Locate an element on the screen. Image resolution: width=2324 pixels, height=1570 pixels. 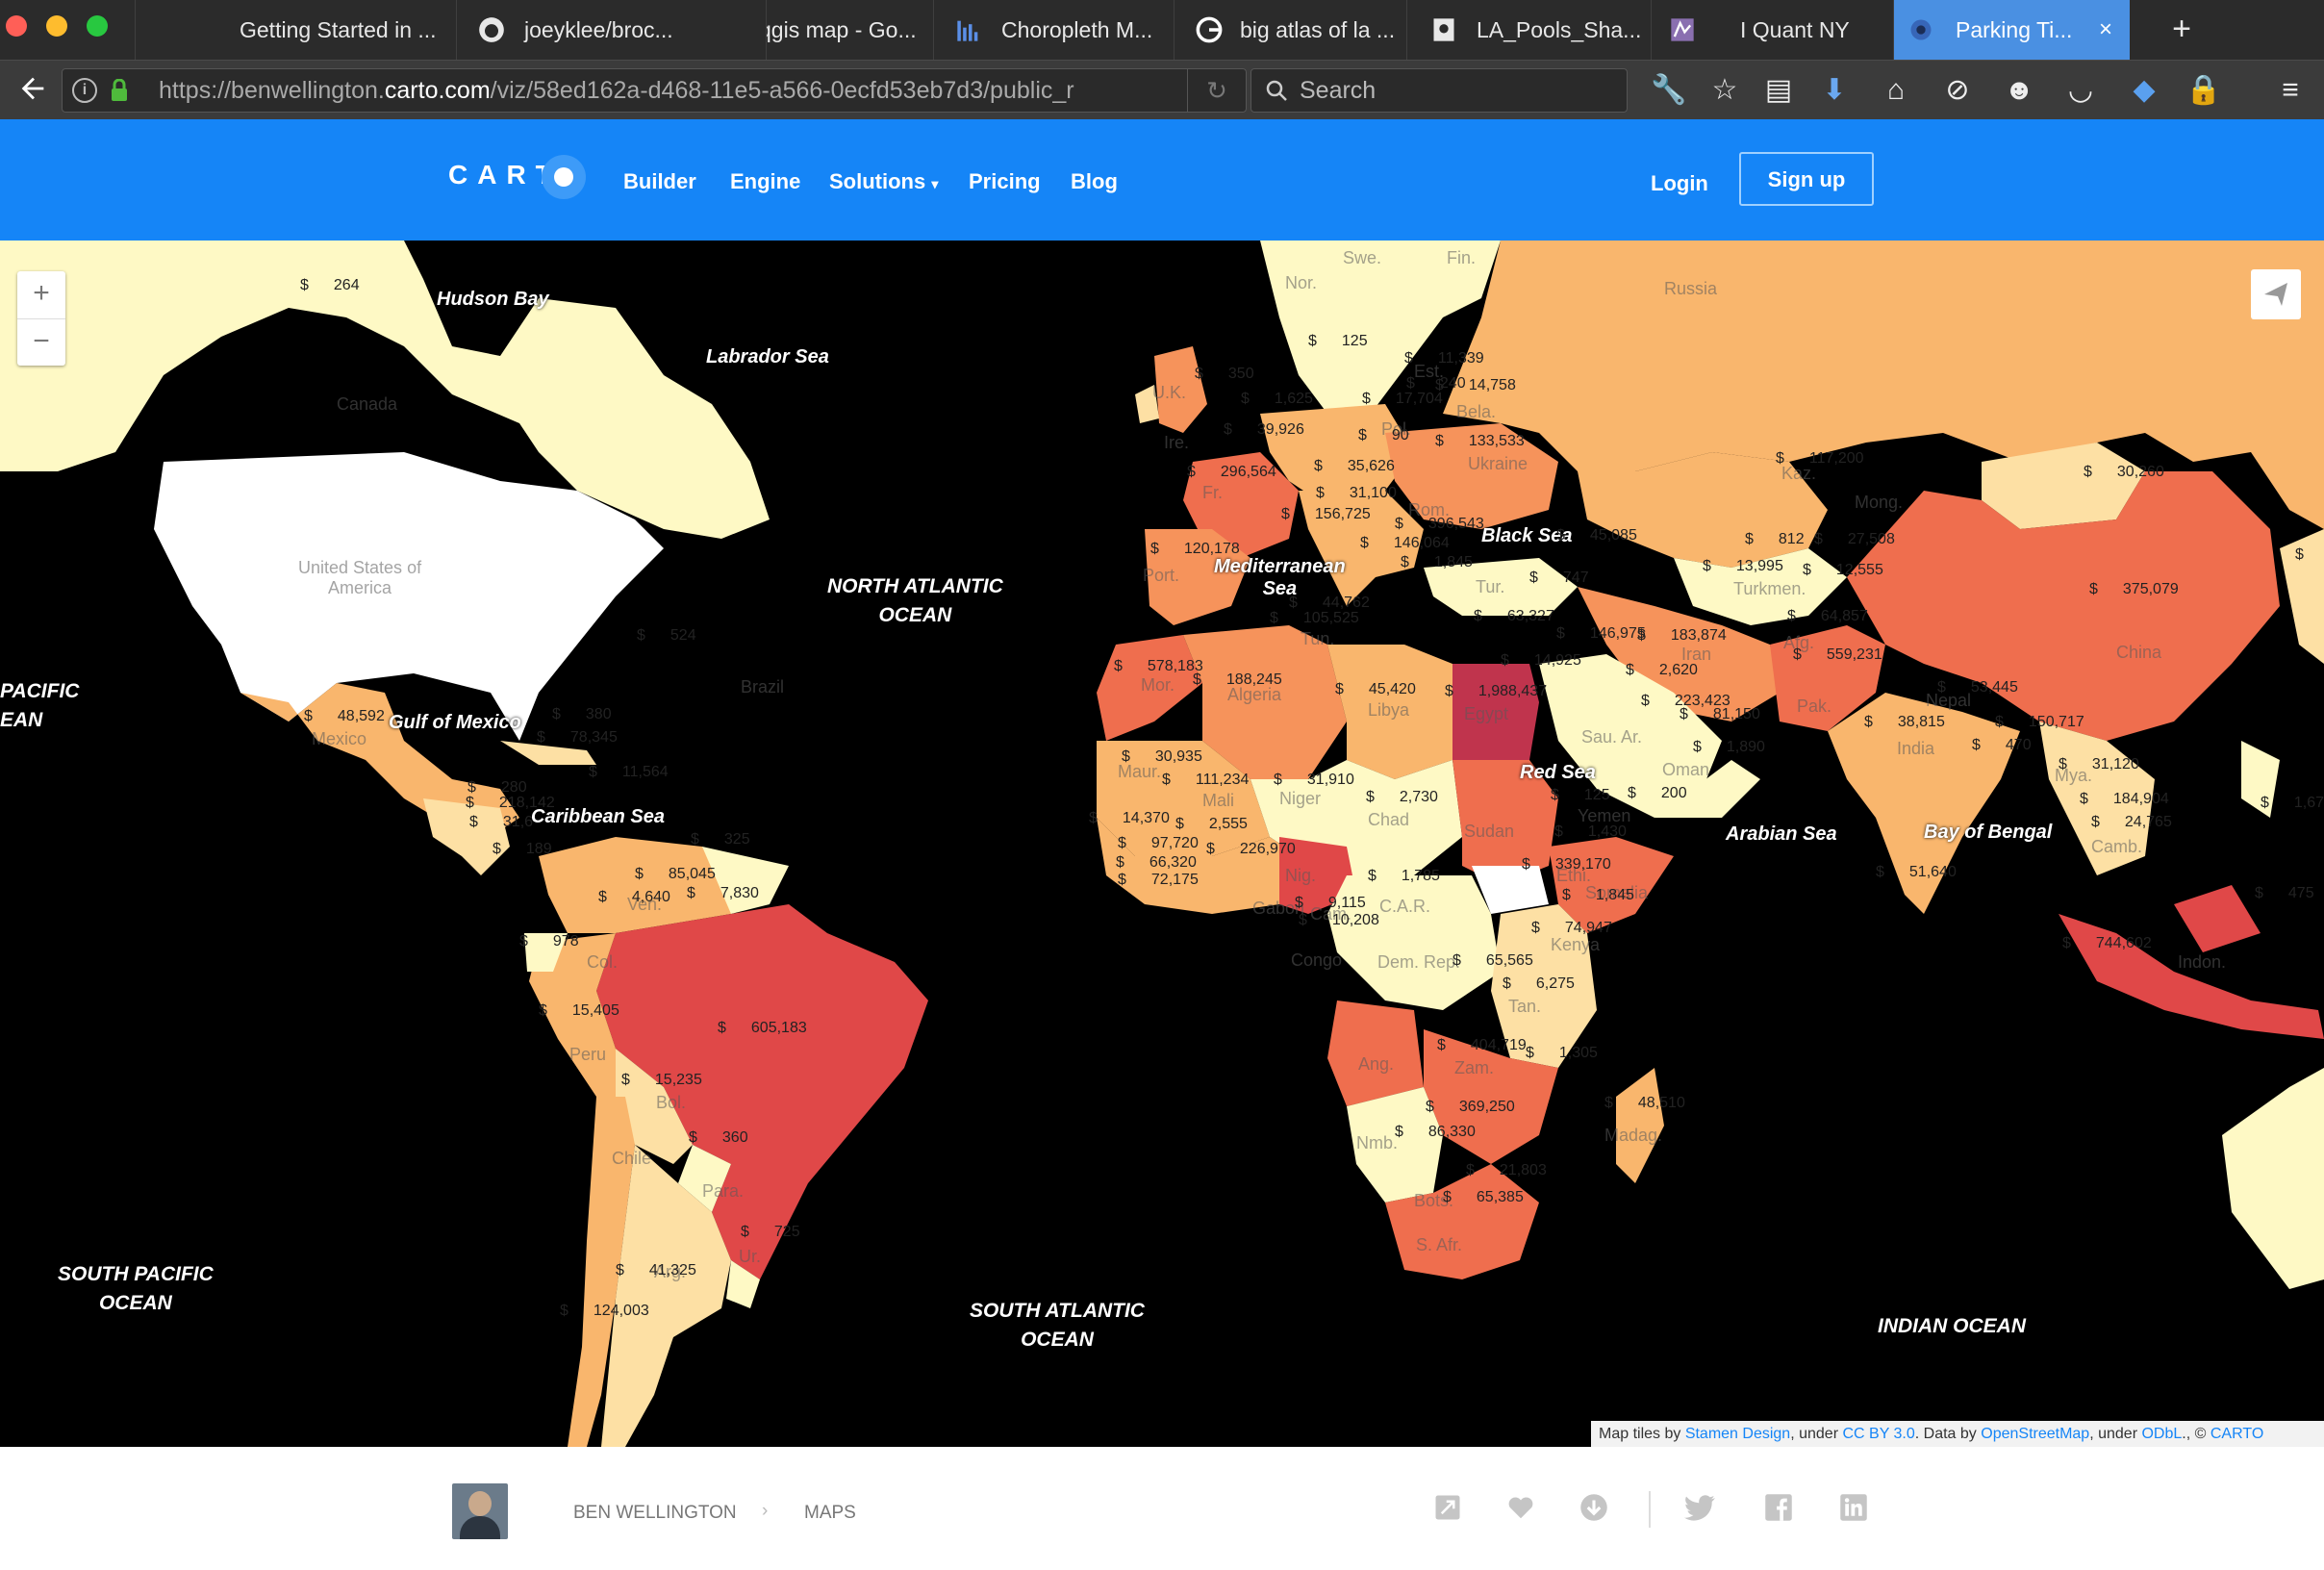
map-angola is located at coordinates (1375, 1053).